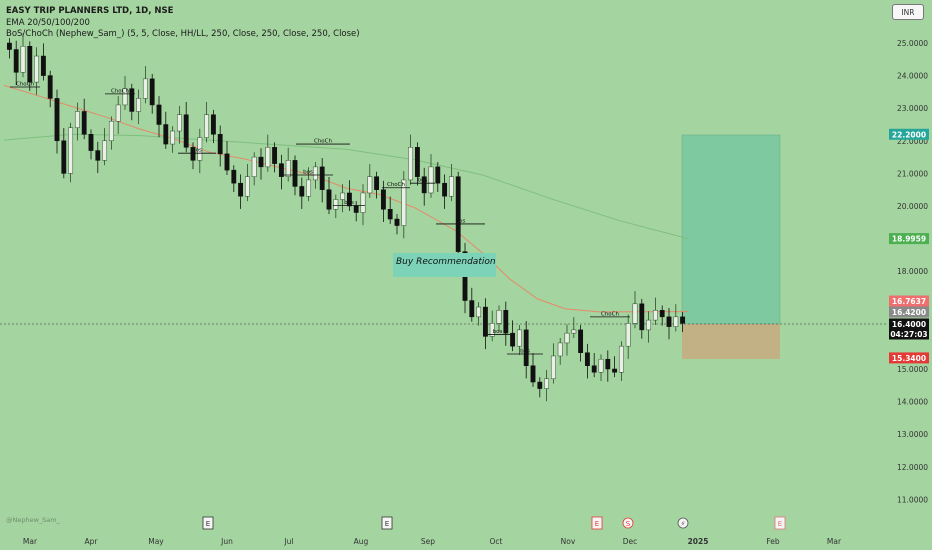 Image resolution: width=932 pixels, height=550 pixels. I want to click on buy-recommendation-label: Buy Recommendation, so click(446, 262).